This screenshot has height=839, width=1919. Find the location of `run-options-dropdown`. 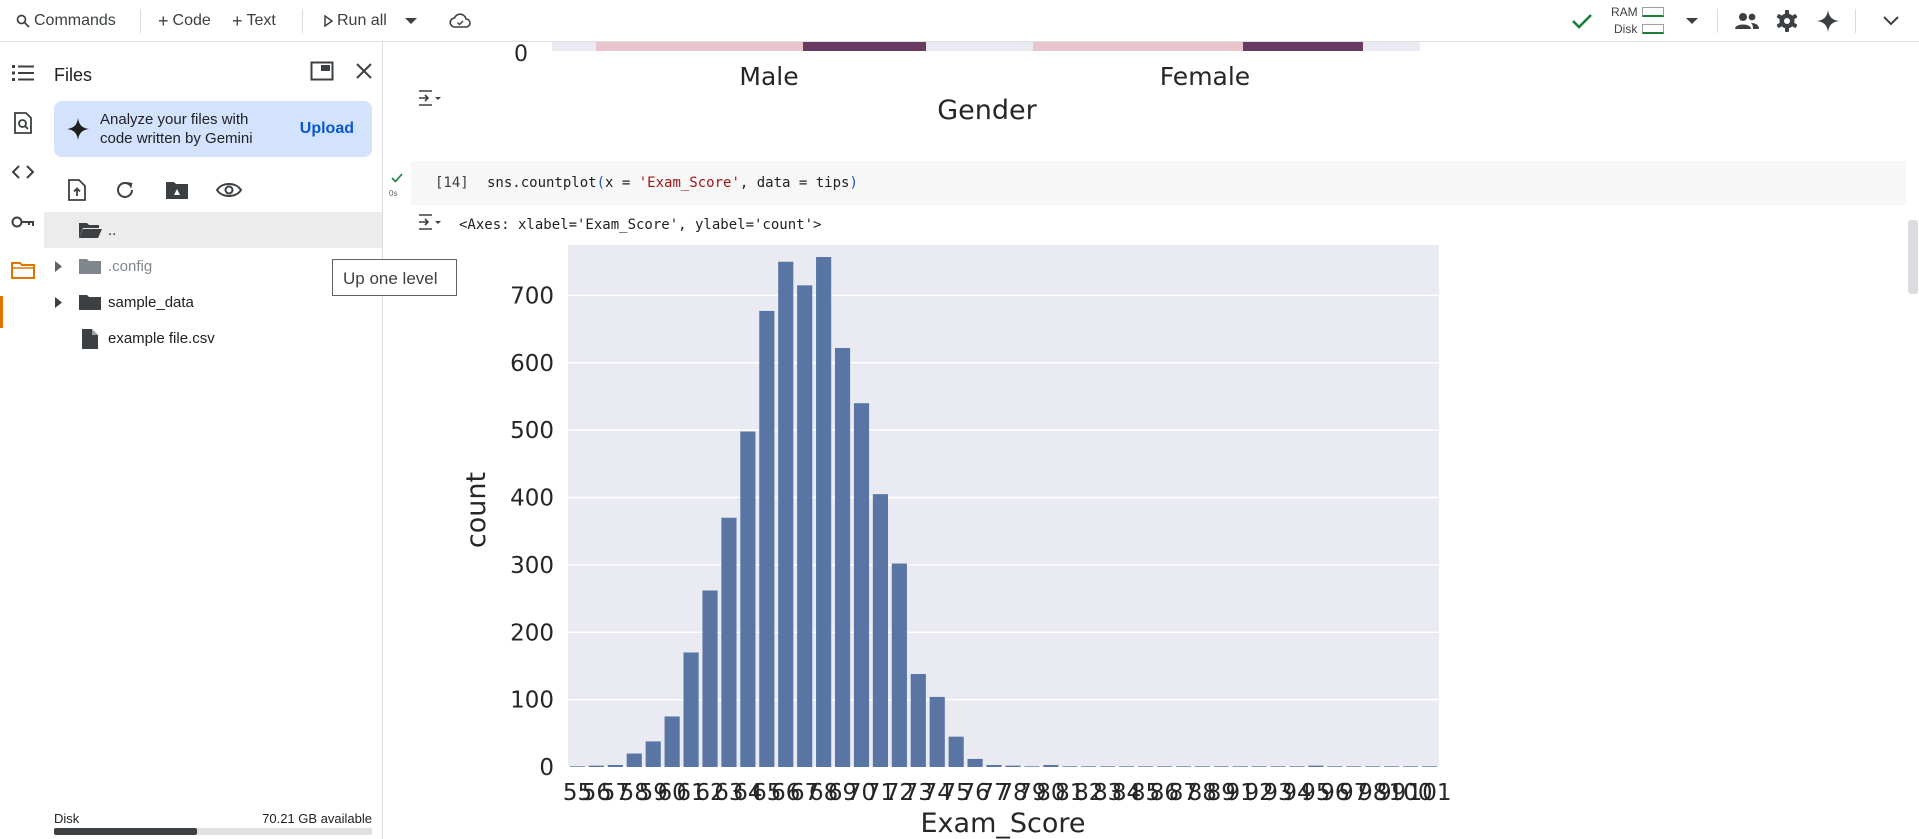

run-options-dropdown is located at coordinates (411, 21).